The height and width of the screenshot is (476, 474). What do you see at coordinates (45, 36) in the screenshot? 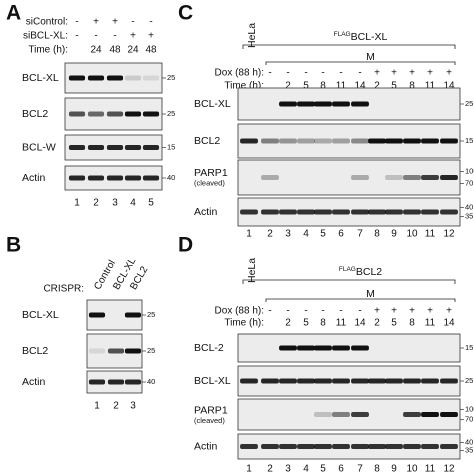
I see `condition-label: siBCL-XL:` at bounding box center [45, 36].